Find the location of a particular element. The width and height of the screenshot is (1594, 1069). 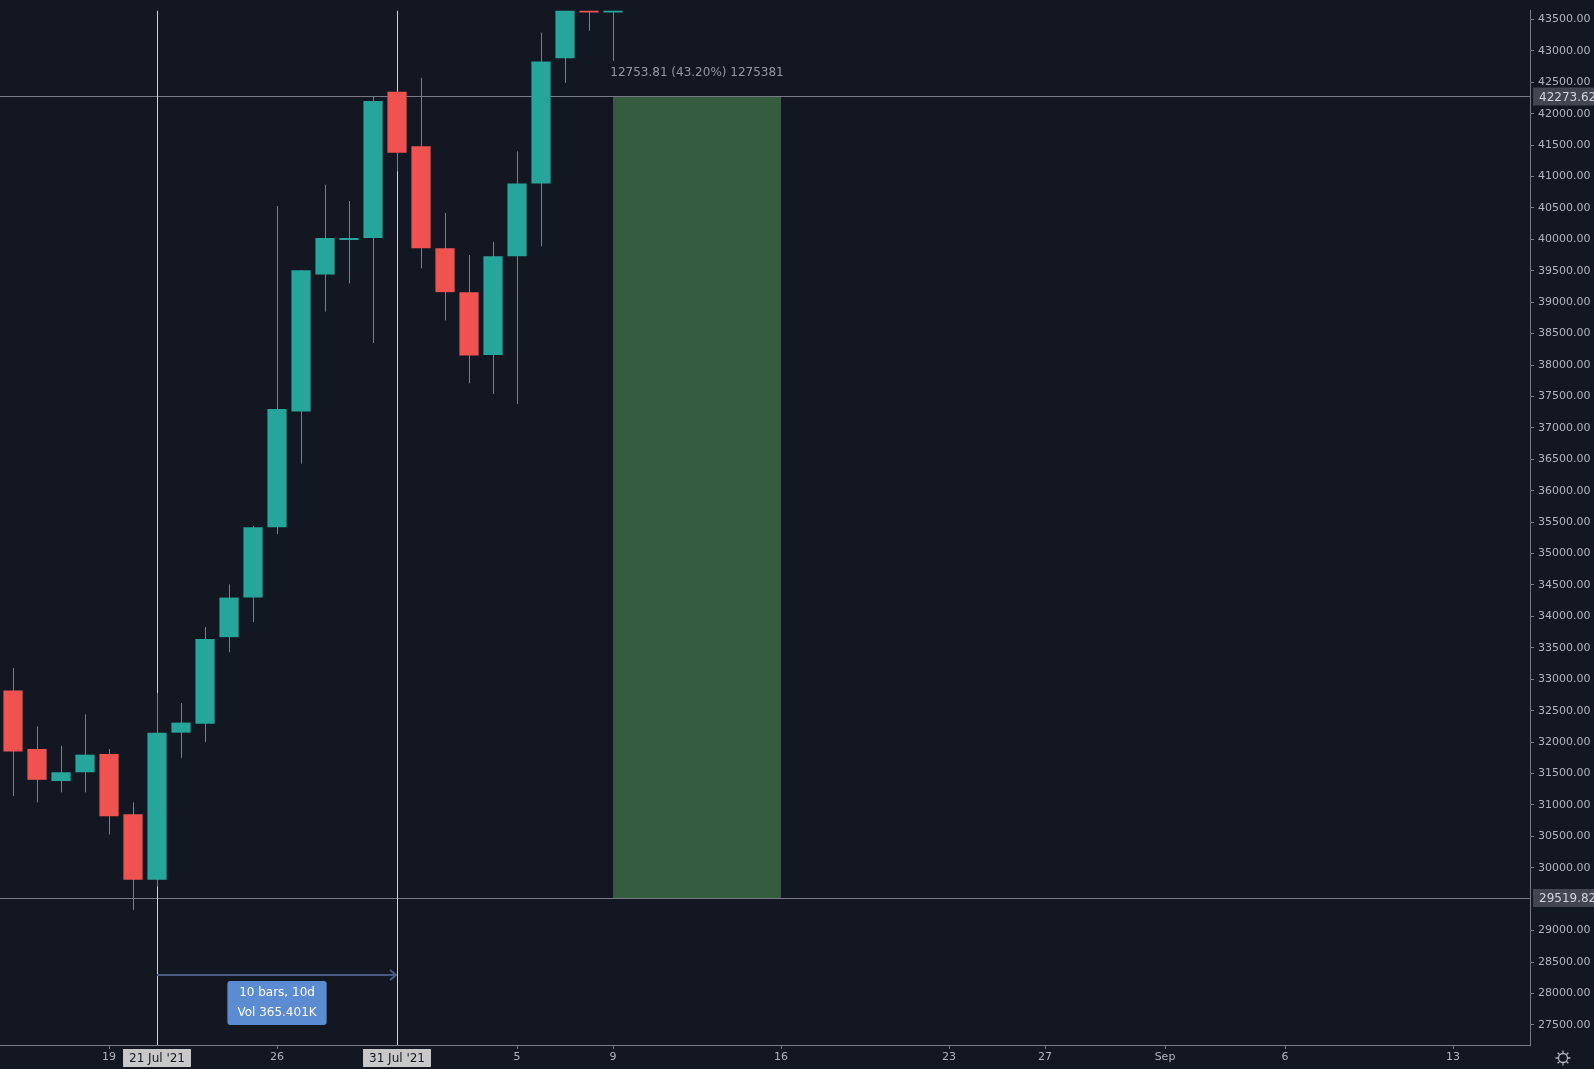

y-tick-label: 42500.00 is located at coordinates (1564, 82).